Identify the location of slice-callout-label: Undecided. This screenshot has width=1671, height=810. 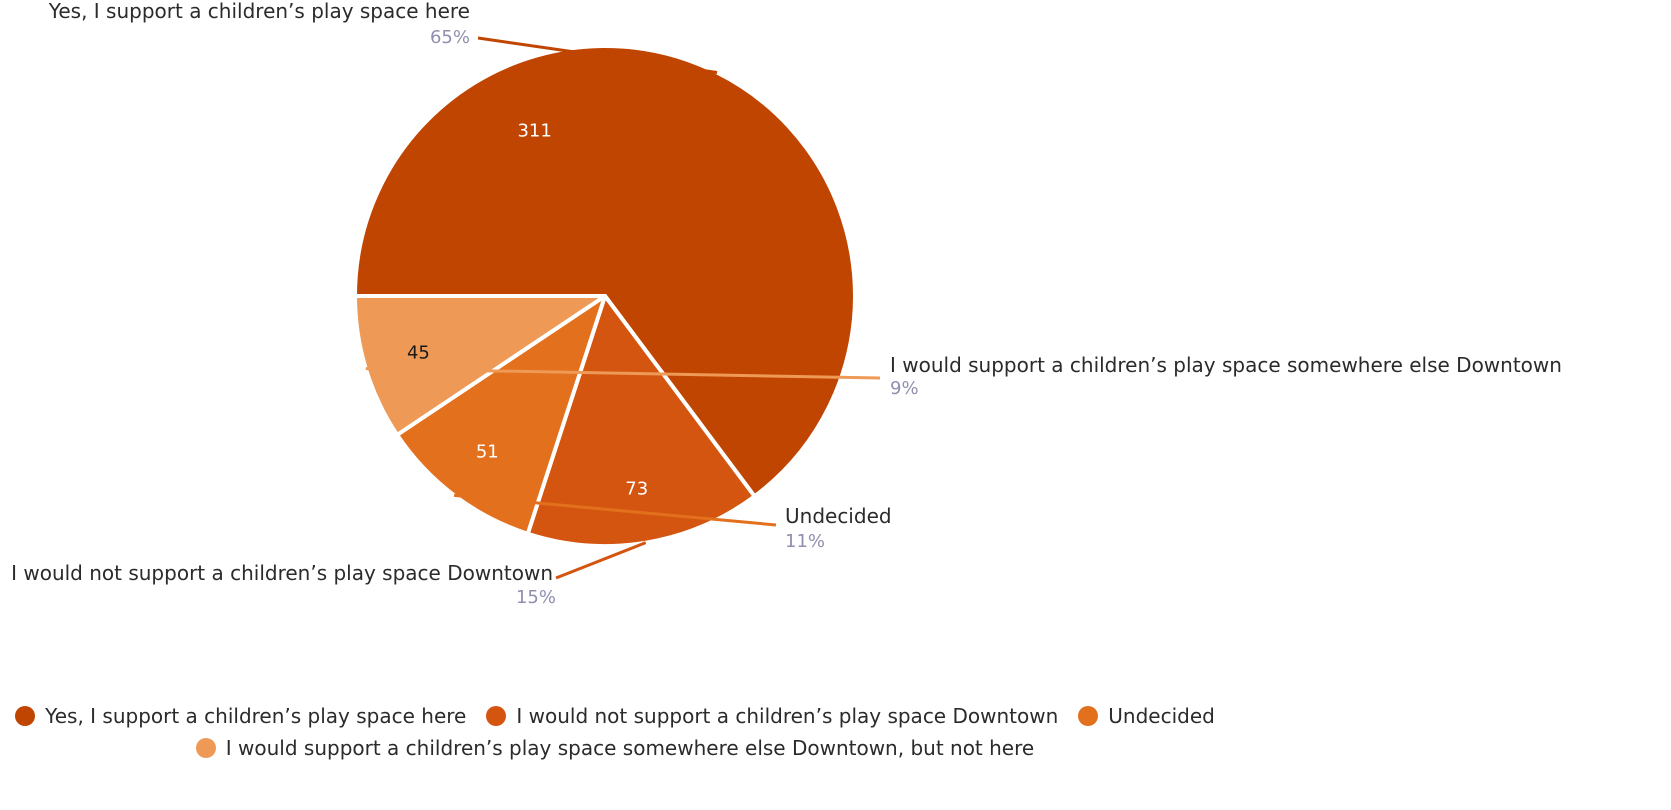
(838, 516).